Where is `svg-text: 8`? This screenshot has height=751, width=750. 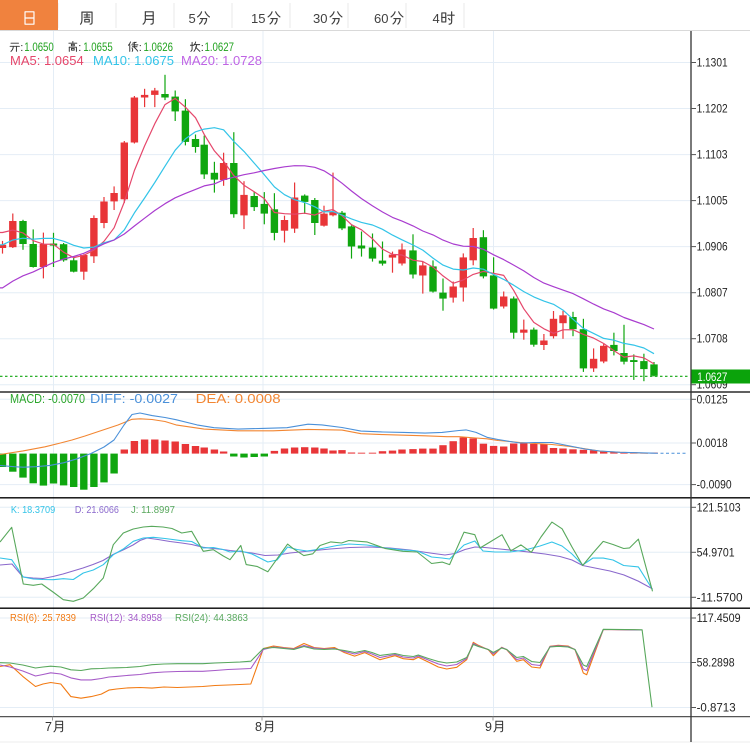 svg-text: 8 is located at coordinates (258, 727).